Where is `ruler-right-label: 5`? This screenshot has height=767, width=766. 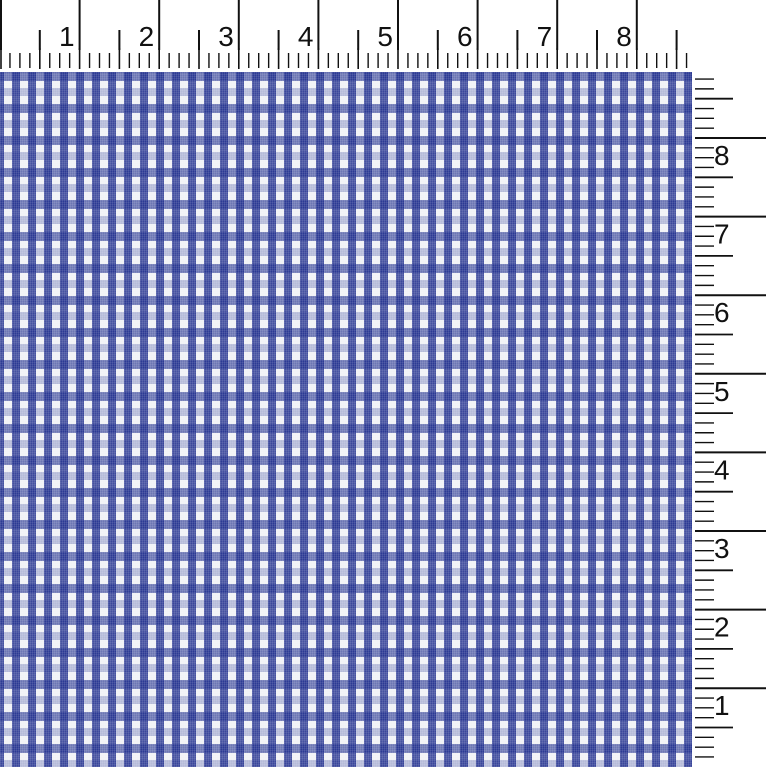 ruler-right-label: 5 is located at coordinates (722, 391).